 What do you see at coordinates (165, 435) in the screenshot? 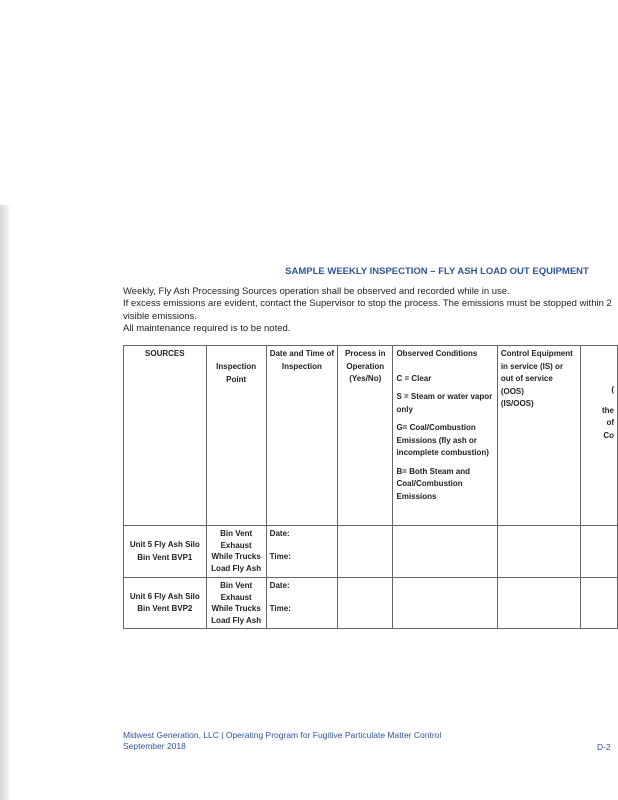
I see `header-cell: SOURCES` at bounding box center [165, 435].